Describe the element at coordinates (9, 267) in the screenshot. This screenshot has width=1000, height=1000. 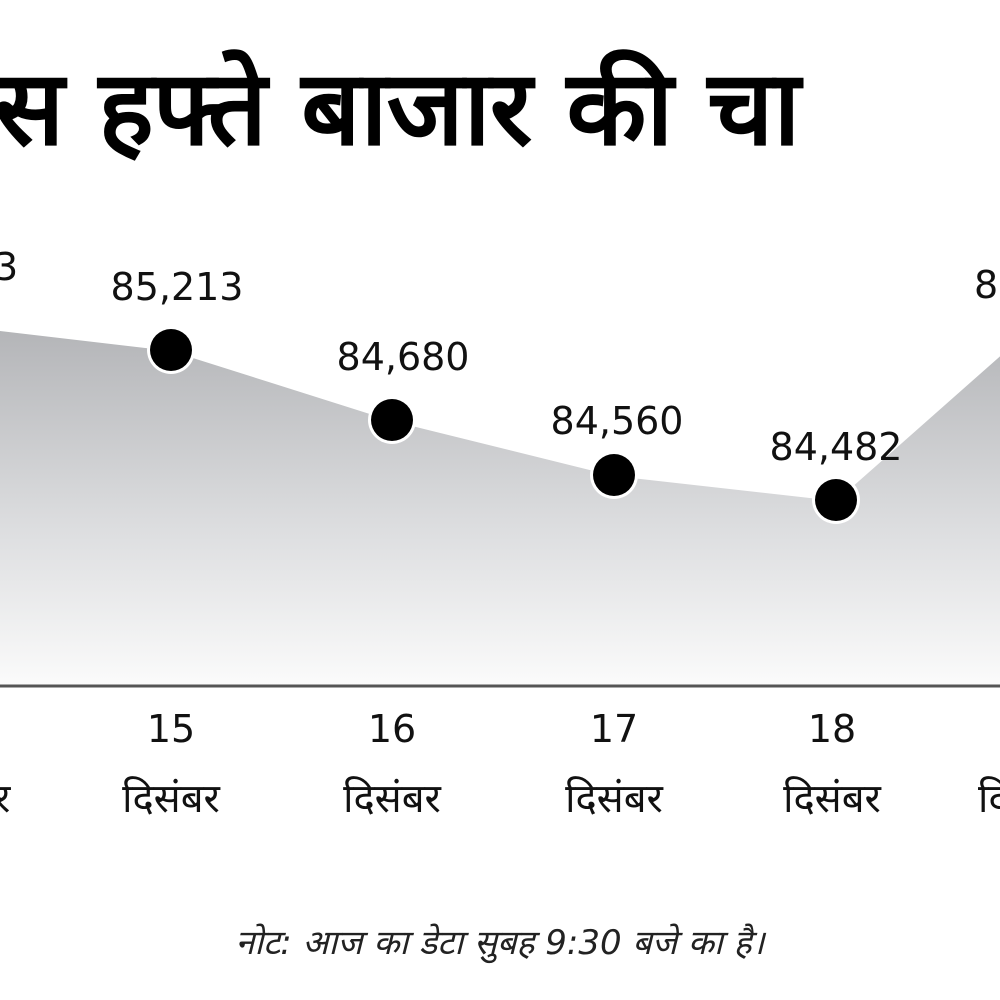
I see `value-label-edge-left: 3` at that location.